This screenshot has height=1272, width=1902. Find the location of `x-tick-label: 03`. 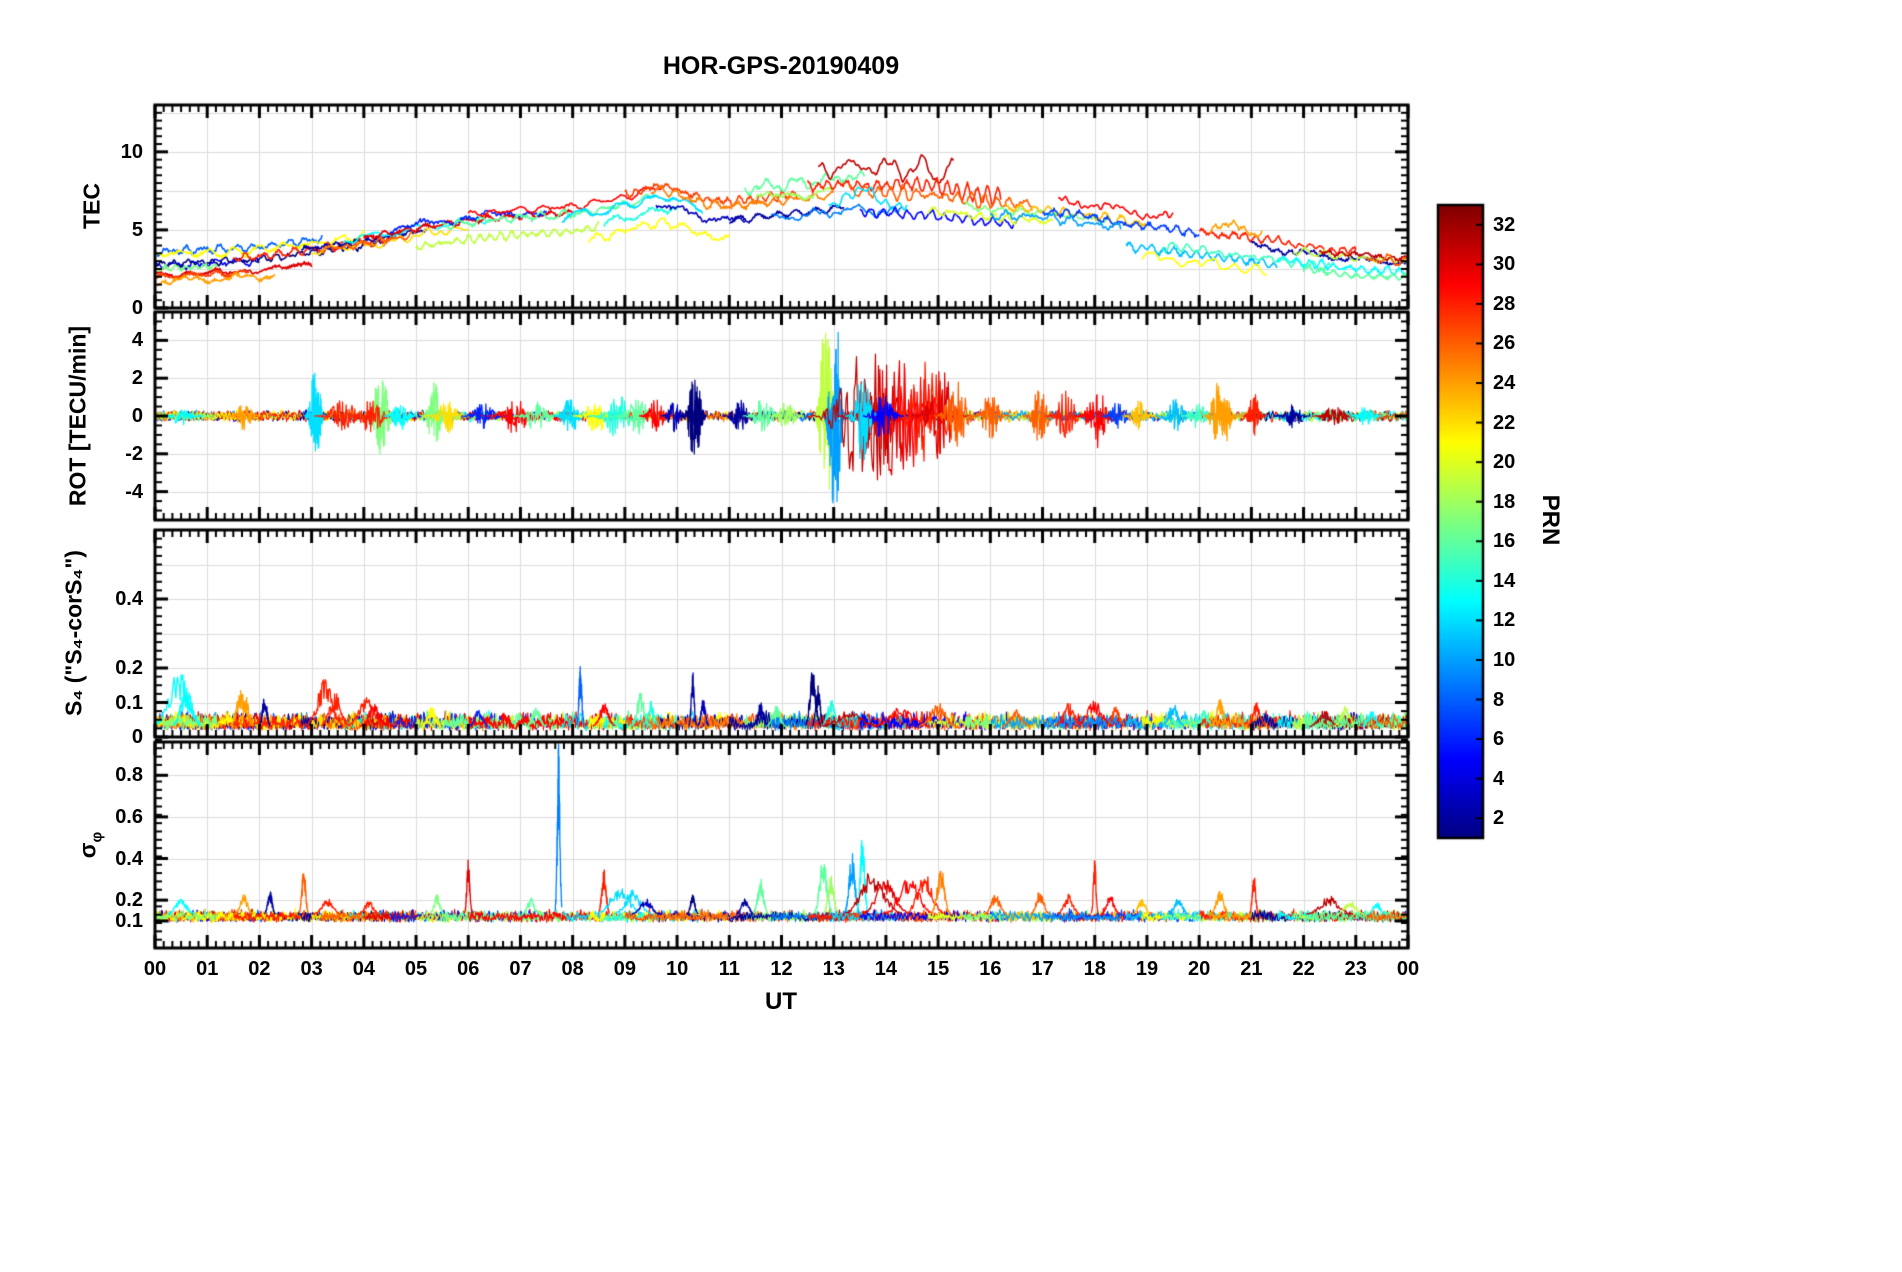

x-tick-label: 03 is located at coordinates (311, 969).